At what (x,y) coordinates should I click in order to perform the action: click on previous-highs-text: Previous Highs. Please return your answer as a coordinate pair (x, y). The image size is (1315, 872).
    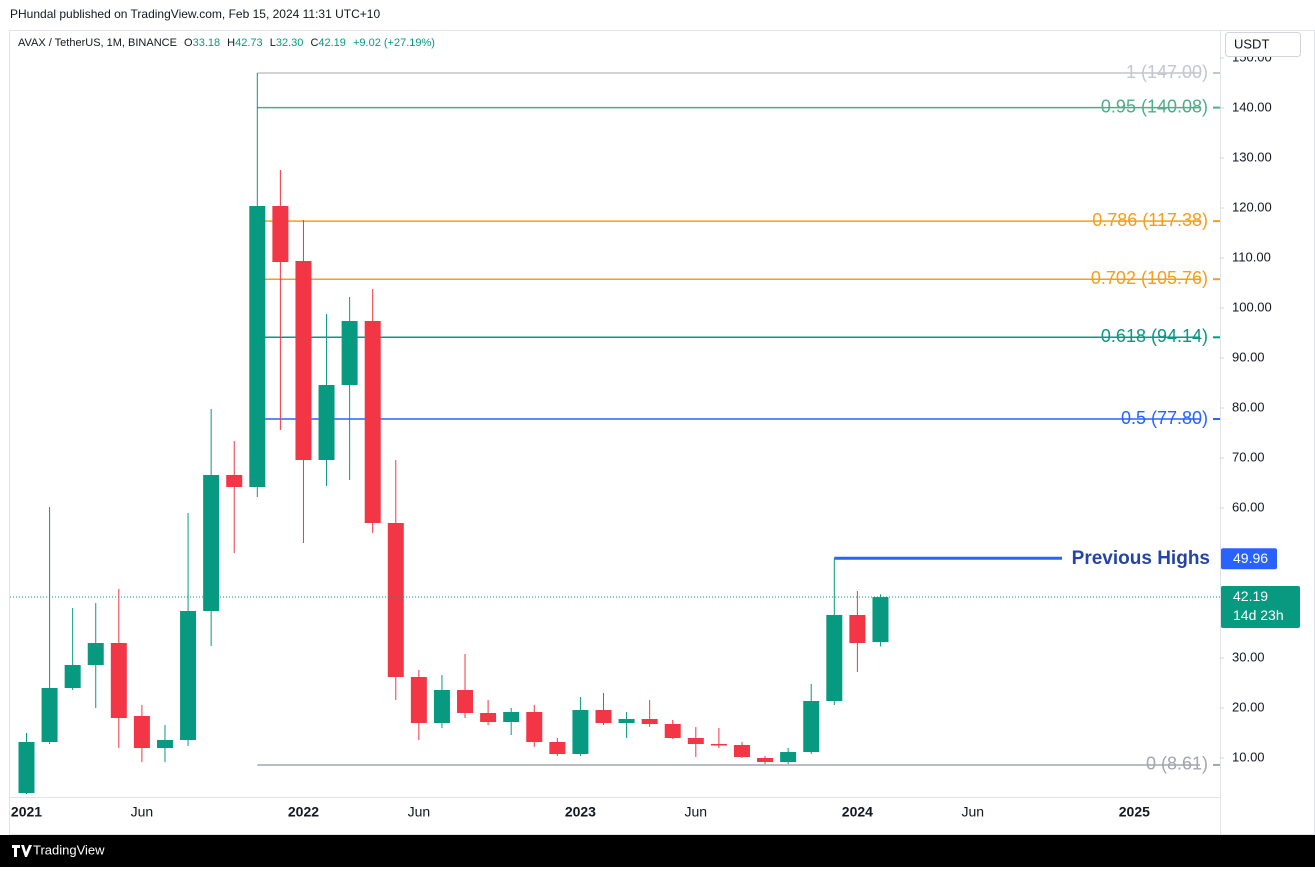
    Looking at the image, I should click on (1141, 558).